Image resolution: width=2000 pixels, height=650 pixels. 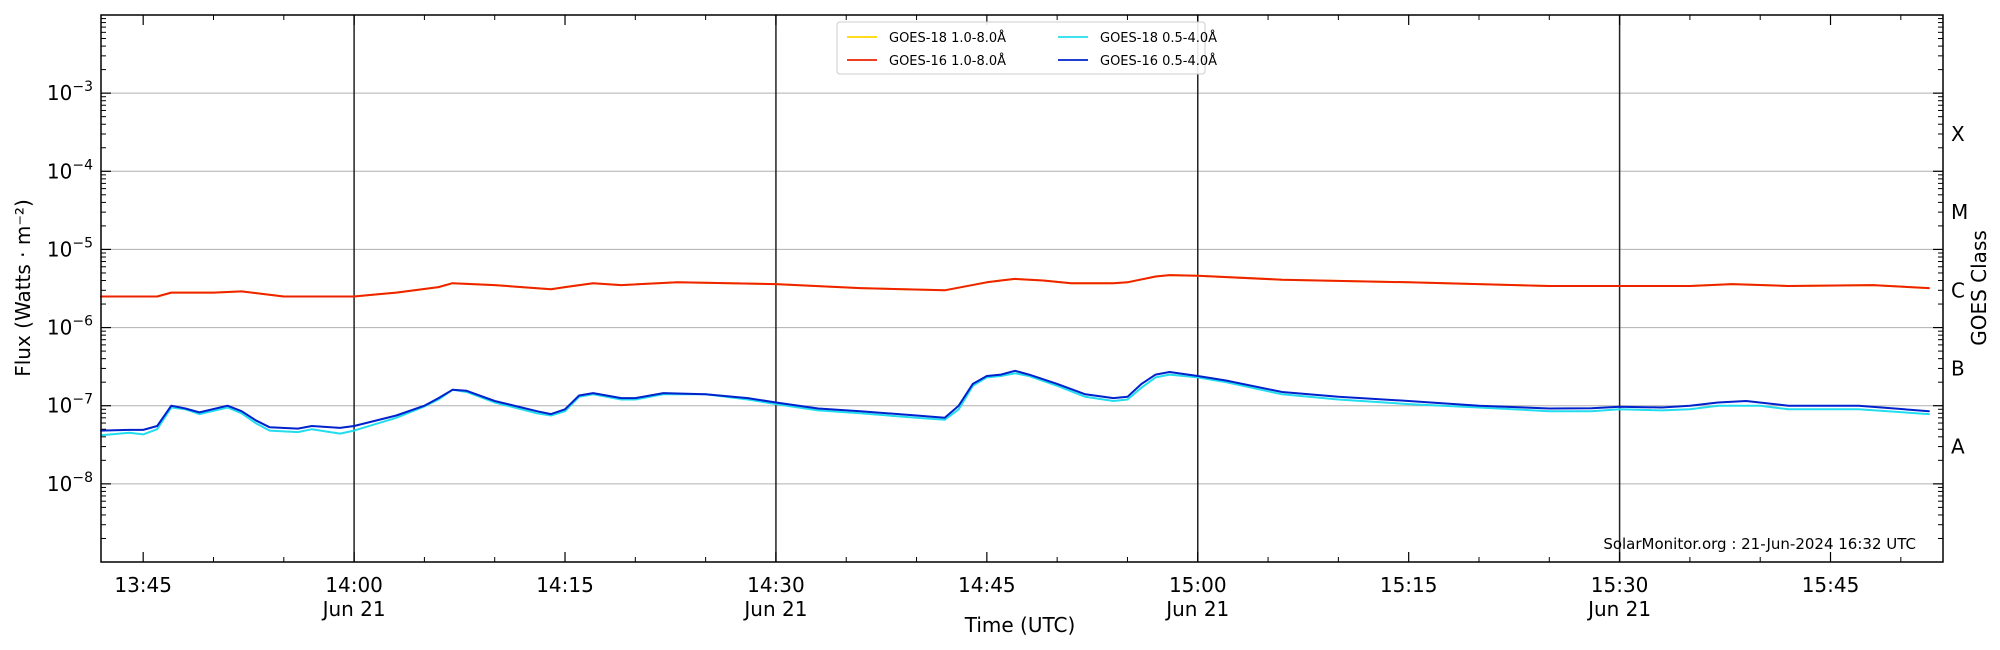 I want to click on y-tick-label: 10⁻⁸, so click(x=70, y=483).